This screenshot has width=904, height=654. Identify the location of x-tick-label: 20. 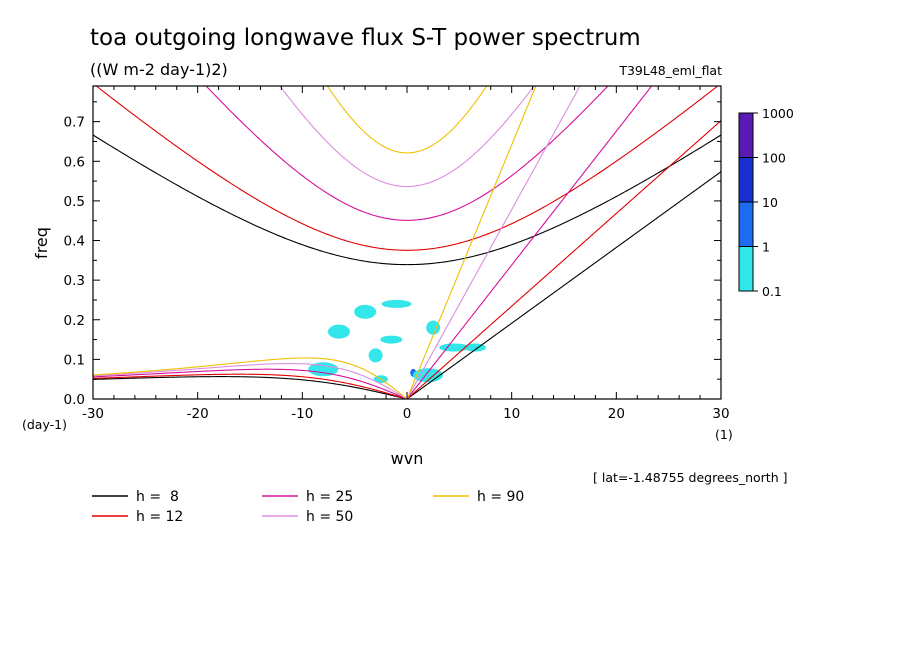
(616, 414).